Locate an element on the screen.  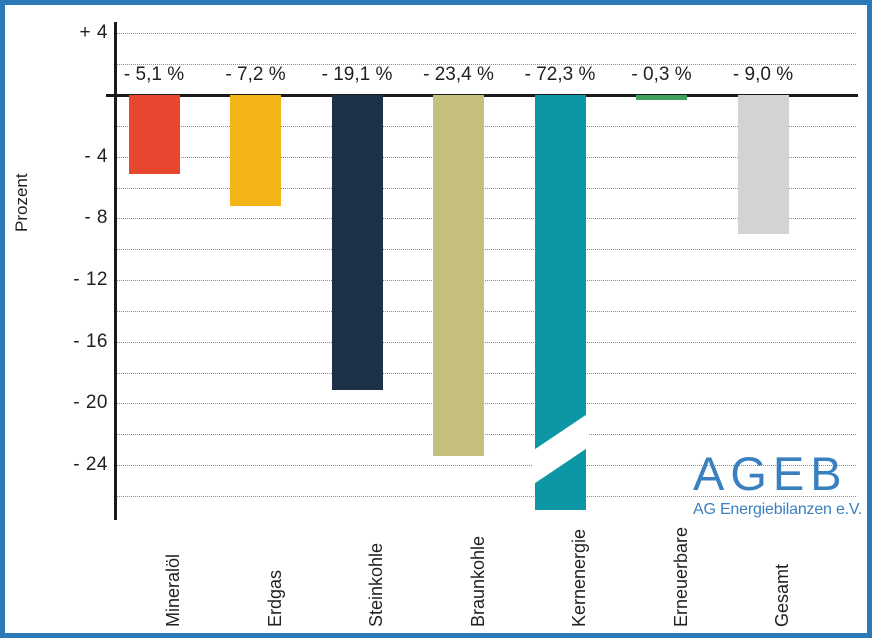
y-axis-tick-label: + 4 is located at coordinates (93, 33).